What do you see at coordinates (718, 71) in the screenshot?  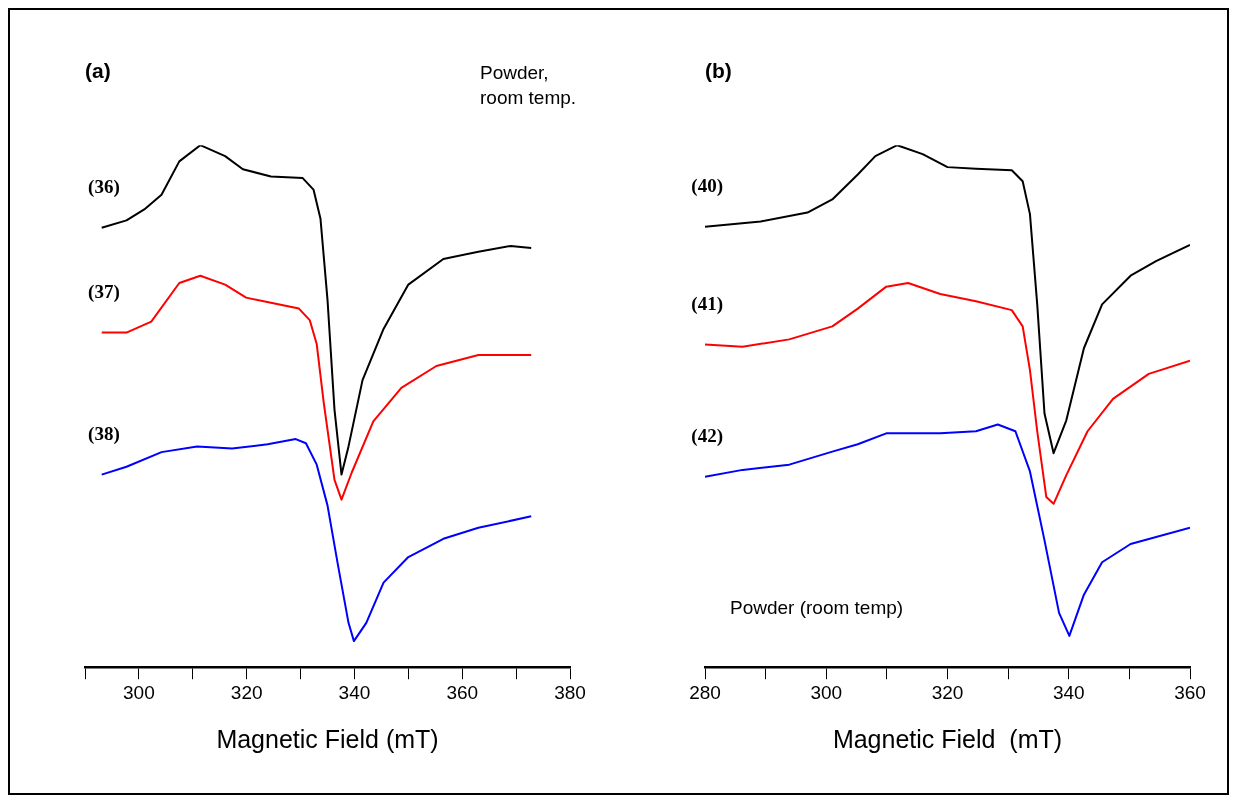 I see `chart-title: (b)` at bounding box center [718, 71].